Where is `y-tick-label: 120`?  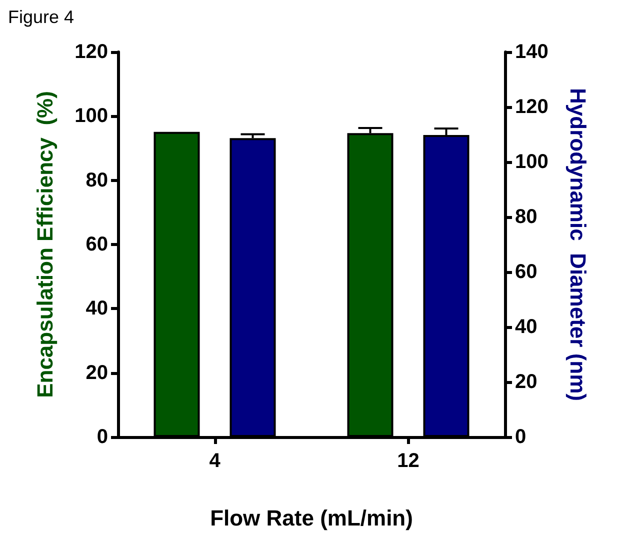
y-tick-label: 120 is located at coordinates (91, 52).